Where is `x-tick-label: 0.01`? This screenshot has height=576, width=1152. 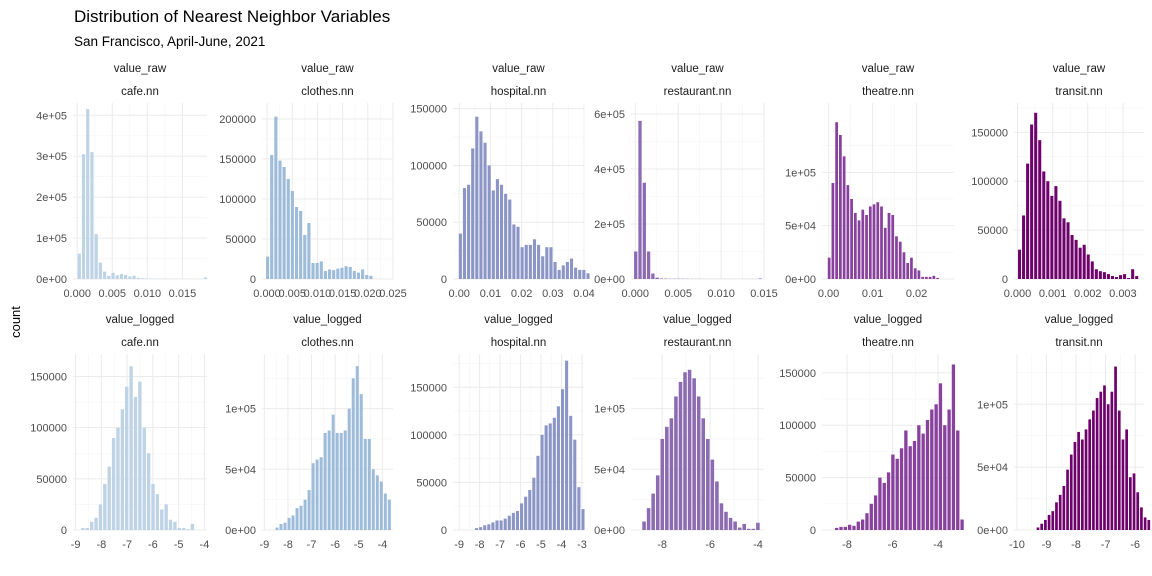
x-tick-label: 0.01 is located at coordinates (872, 294).